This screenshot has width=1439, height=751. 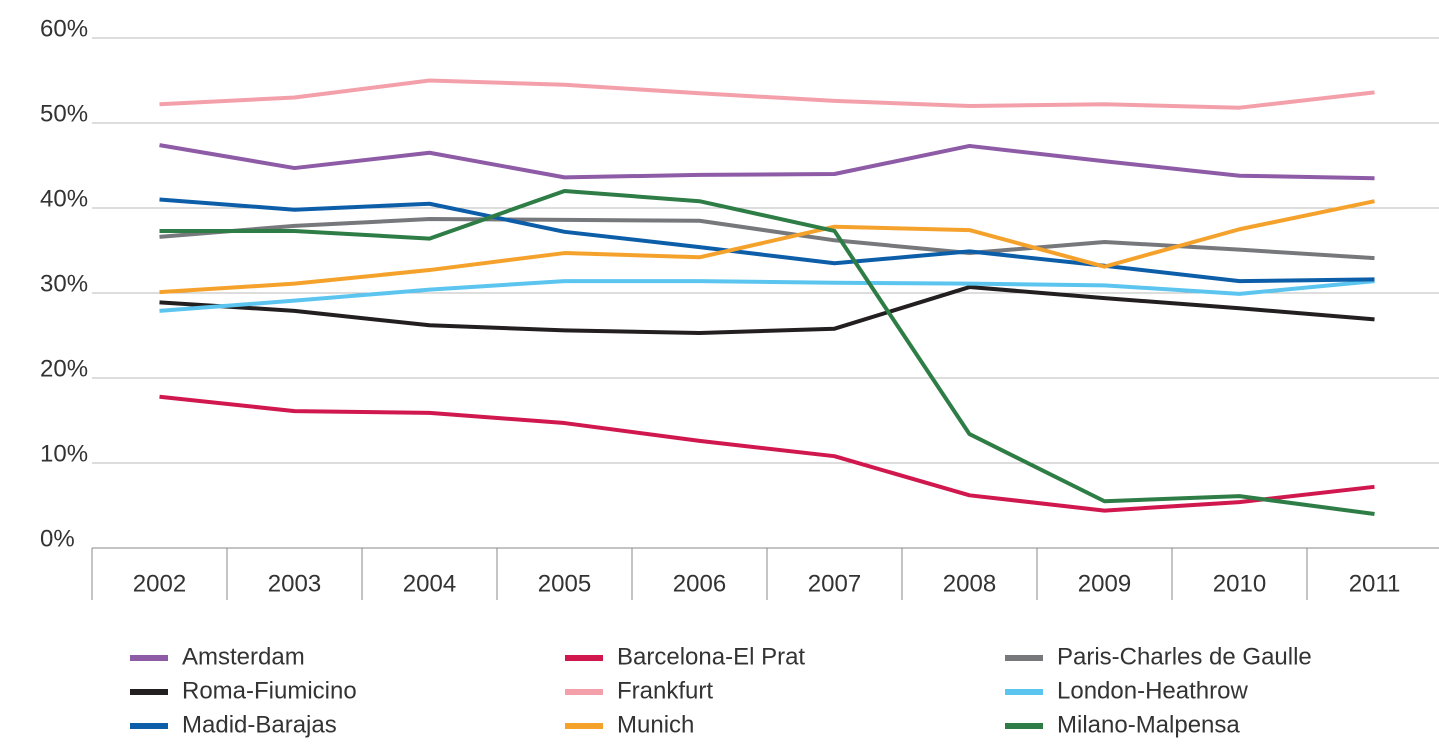 What do you see at coordinates (1184, 656) in the screenshot?
I see `legend-label: Paris-Charles de Gaulle` at bounding box center [1184, 656].